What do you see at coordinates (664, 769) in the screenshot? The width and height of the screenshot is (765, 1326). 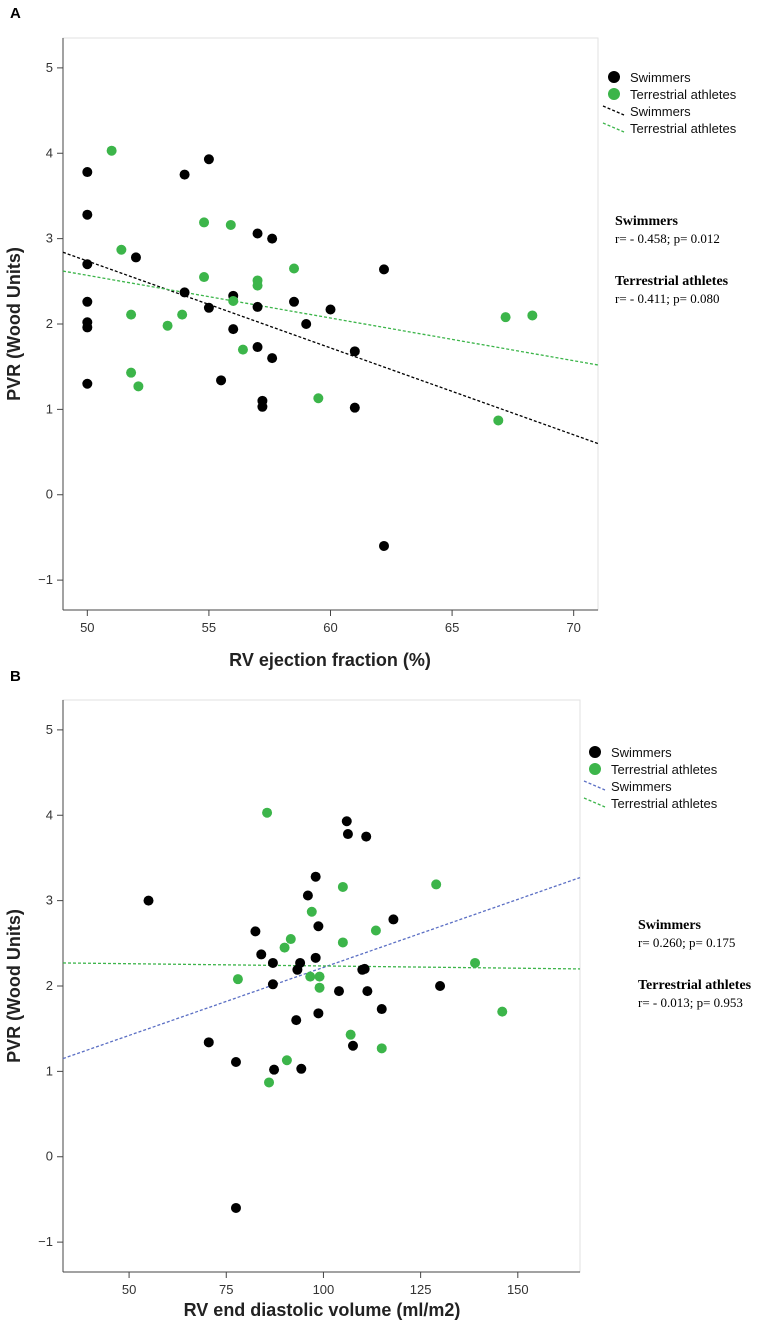 I see `legend-label-terrestrial-b: Terrestrial athletes` at bounding box center [664, 769].